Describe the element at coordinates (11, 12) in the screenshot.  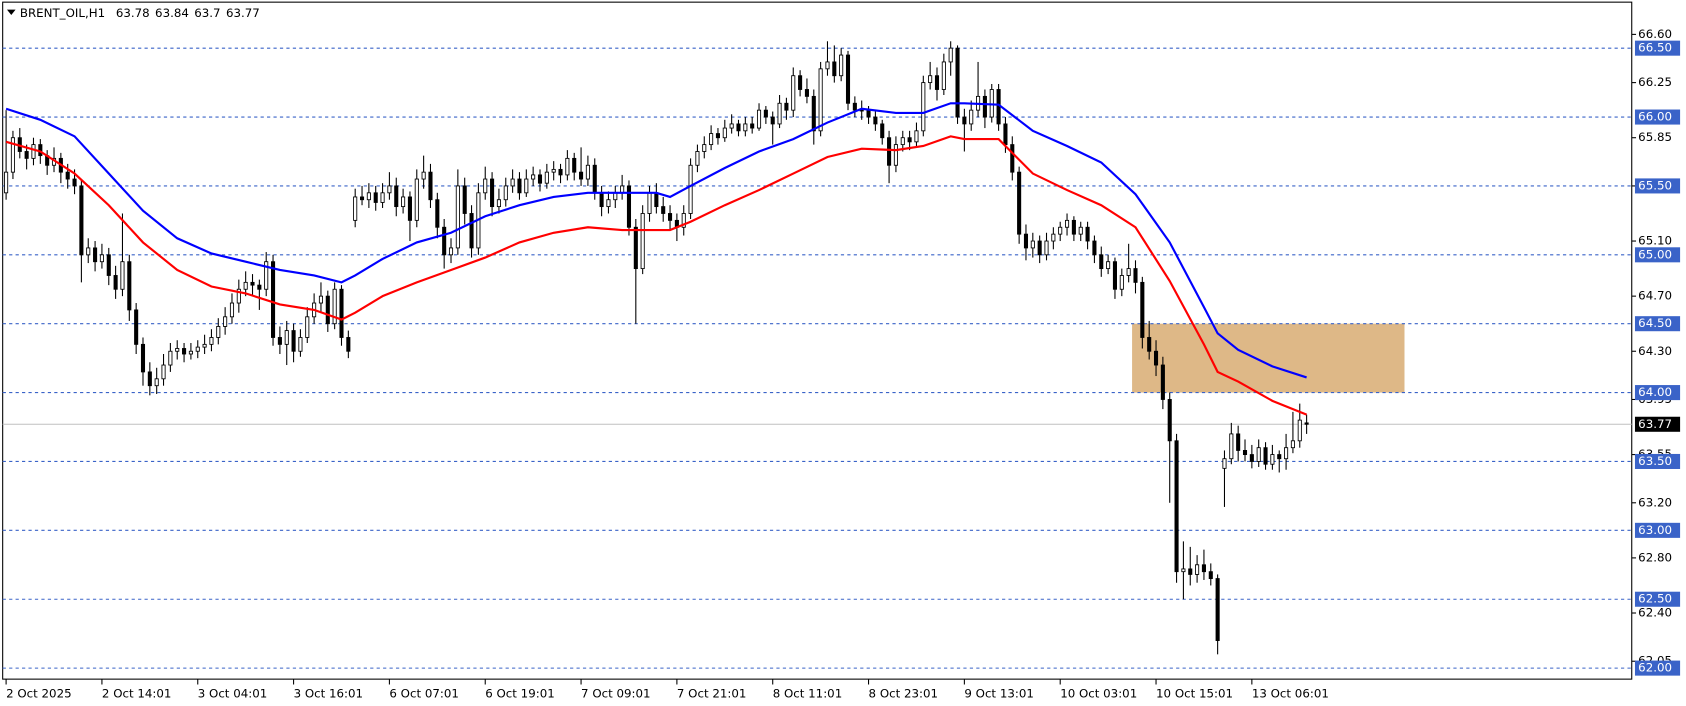
I see `menu-triangle` at that location.